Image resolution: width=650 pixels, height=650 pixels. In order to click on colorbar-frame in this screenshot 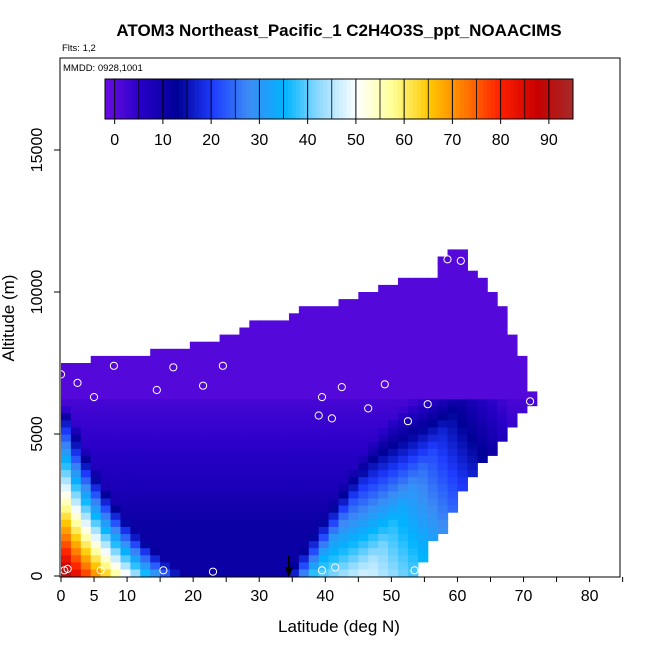, I will do `click(339, 99)`.